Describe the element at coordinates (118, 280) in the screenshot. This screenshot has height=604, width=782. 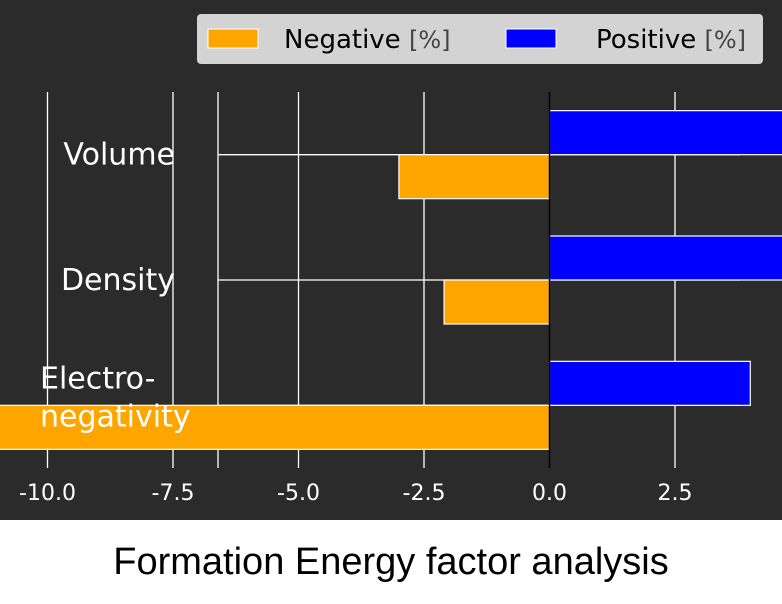
I see `category-label: Density` at that location.